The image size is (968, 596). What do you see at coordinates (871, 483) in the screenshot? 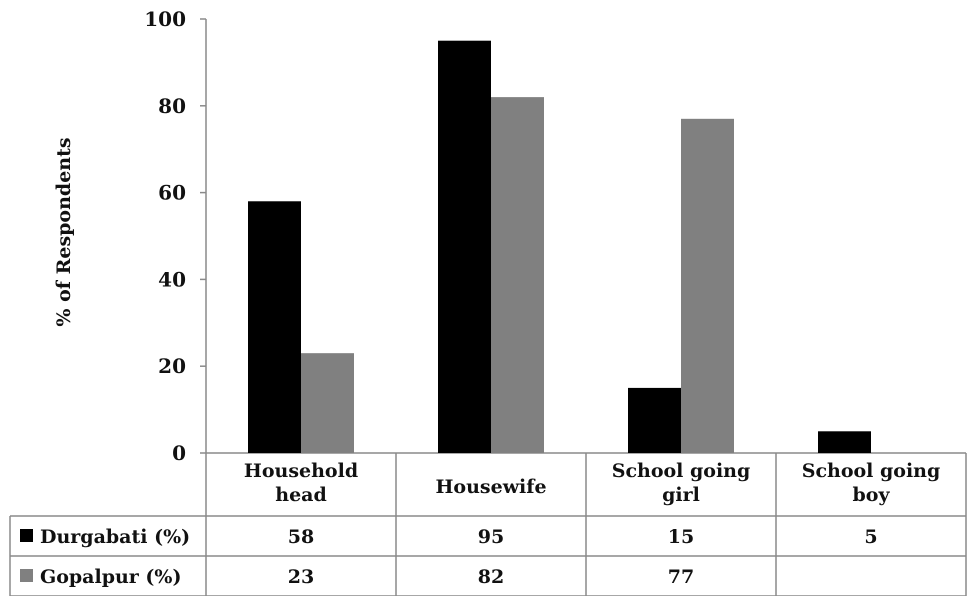
I see `category-label: School going boy` at bounding box center [871, 483].